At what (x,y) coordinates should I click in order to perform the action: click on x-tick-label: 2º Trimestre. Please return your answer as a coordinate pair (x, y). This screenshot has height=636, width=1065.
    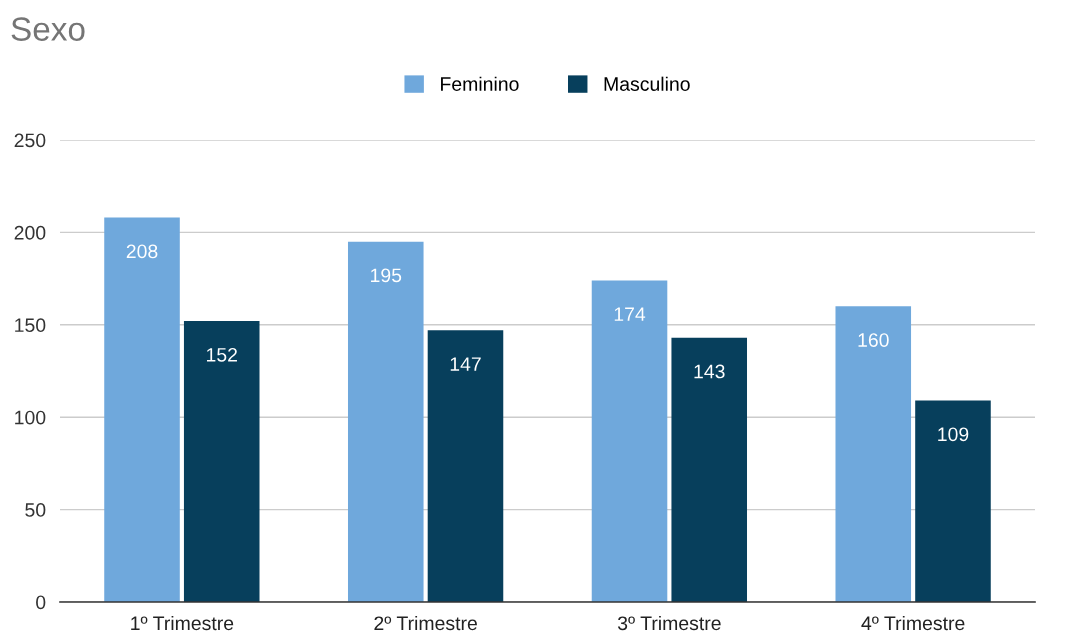
    Looking at the image, I should click on (425, 623).